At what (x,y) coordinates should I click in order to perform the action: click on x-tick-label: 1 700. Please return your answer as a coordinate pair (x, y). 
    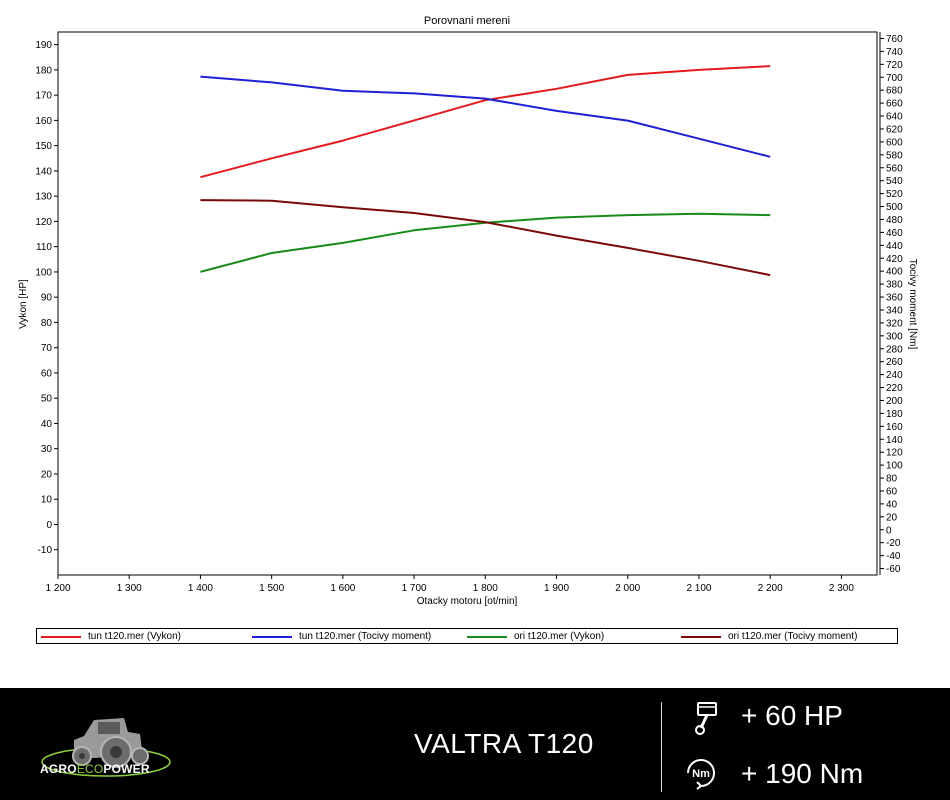
    Looking at the image, I should click on (414, 588).